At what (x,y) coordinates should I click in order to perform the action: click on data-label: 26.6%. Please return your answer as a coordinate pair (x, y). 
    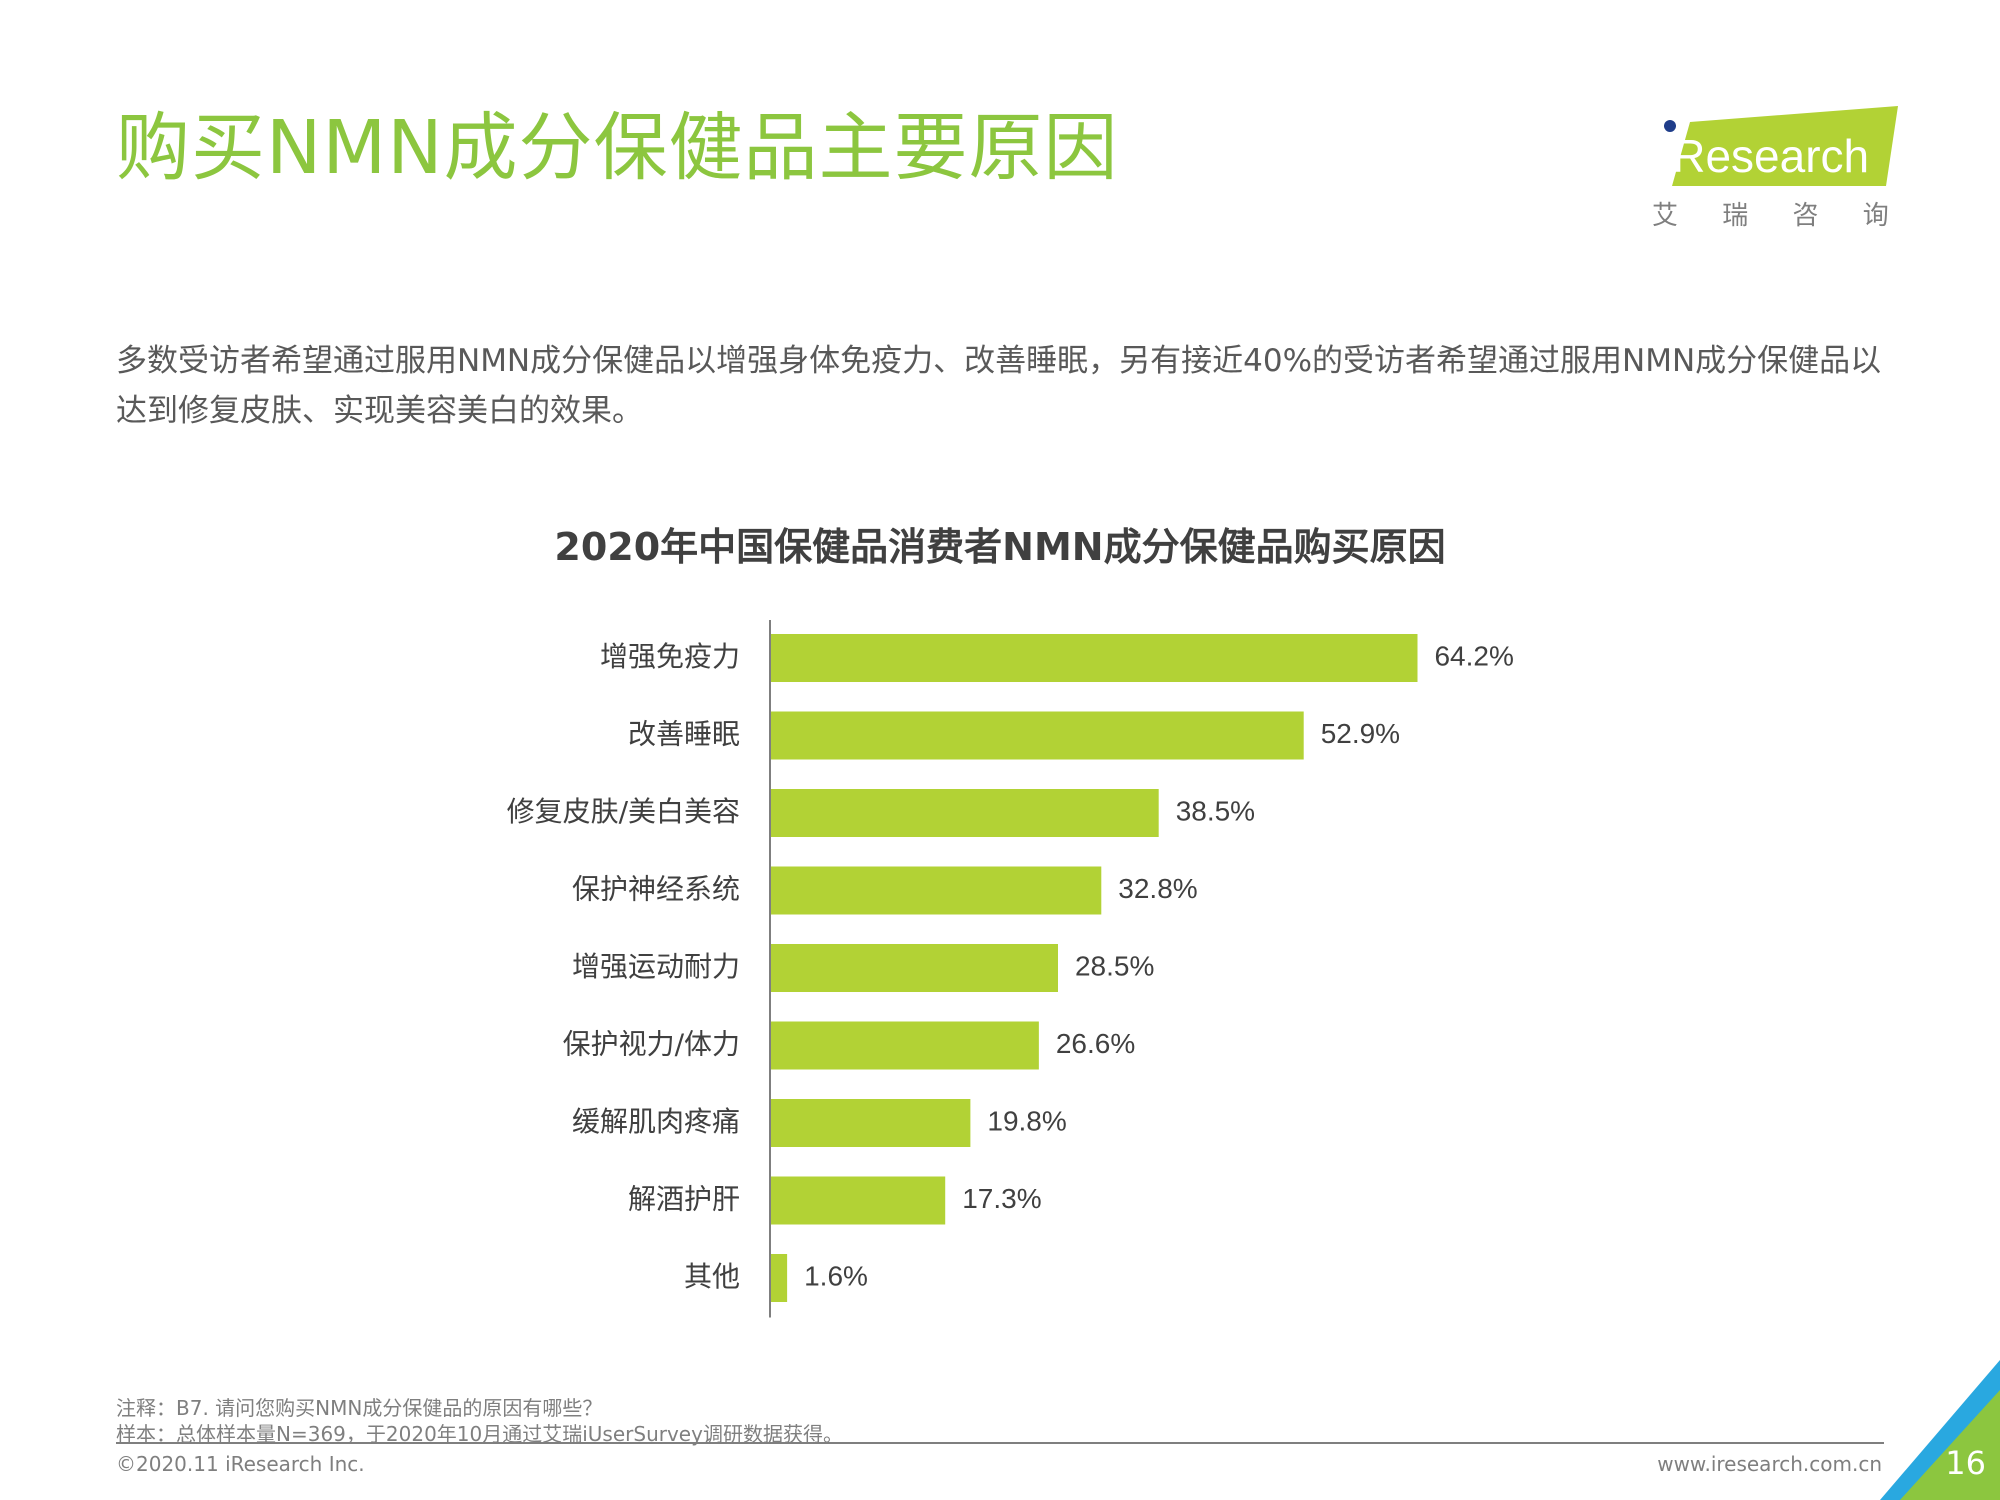
    Looking at the image, I should click on (1095, 1043).